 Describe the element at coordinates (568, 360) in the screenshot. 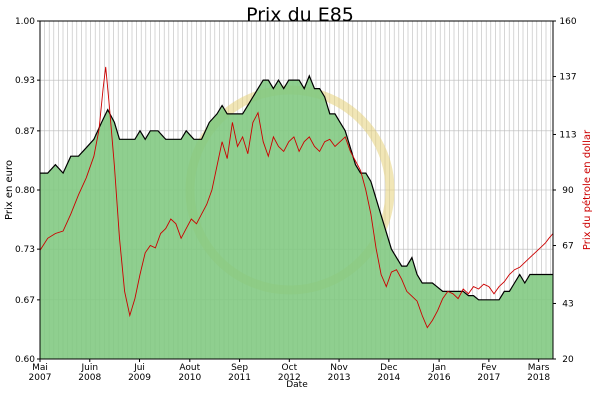

I see `y-right-tick-label: 20` at that location.